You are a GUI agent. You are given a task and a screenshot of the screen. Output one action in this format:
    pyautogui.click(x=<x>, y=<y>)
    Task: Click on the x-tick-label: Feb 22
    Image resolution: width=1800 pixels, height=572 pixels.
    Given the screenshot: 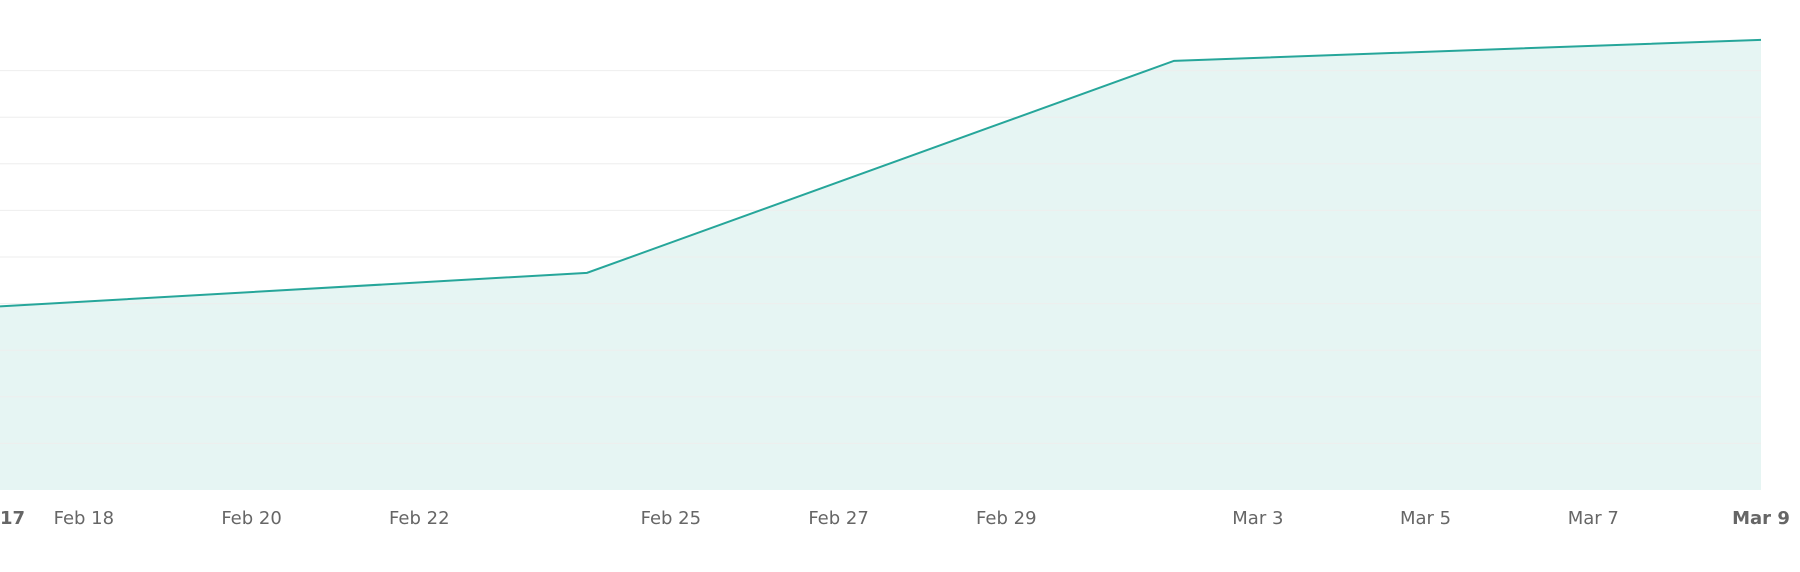 What is the action you would take?
    pyautogui.click(x=419, y=518)
    